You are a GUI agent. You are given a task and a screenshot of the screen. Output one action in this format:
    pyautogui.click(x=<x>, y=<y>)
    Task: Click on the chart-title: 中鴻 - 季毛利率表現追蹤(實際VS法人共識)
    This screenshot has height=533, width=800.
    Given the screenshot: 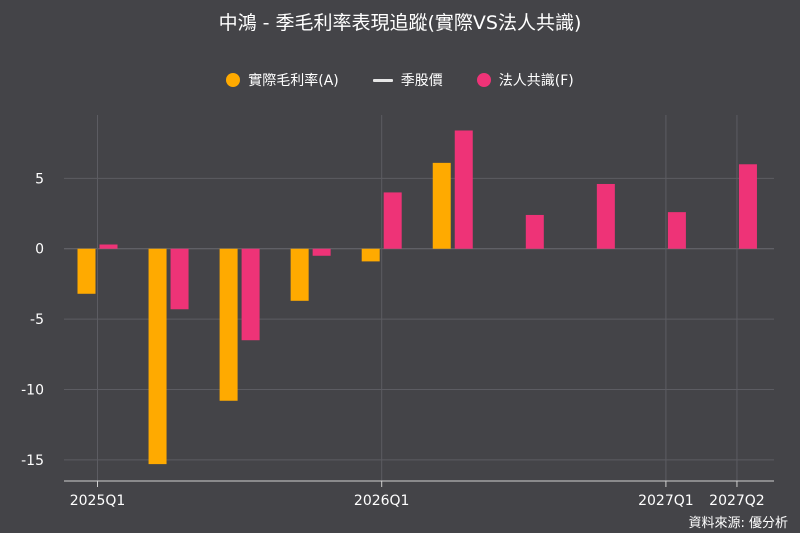 What is the action you would take?
    pyautogui.click(x=400, y=23)
    